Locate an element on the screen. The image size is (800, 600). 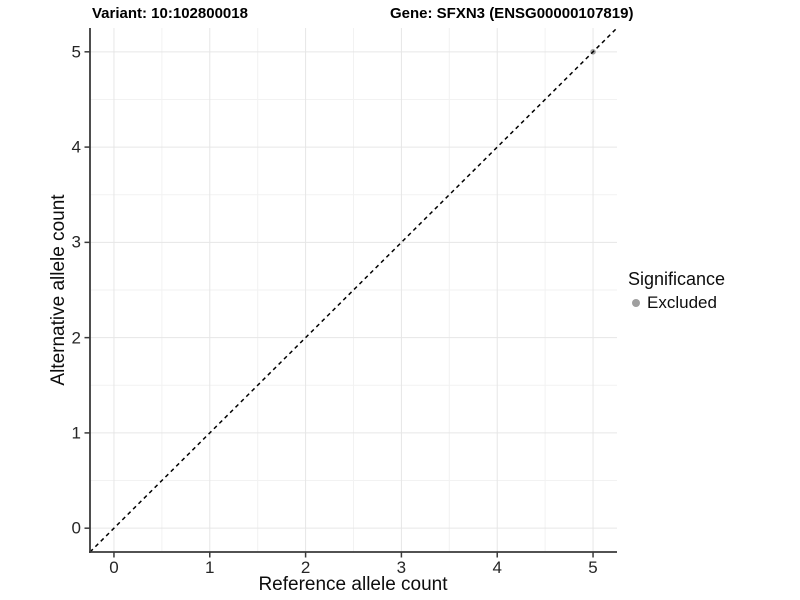
x-tick-label: 1 is located at coordinates (210, 567).